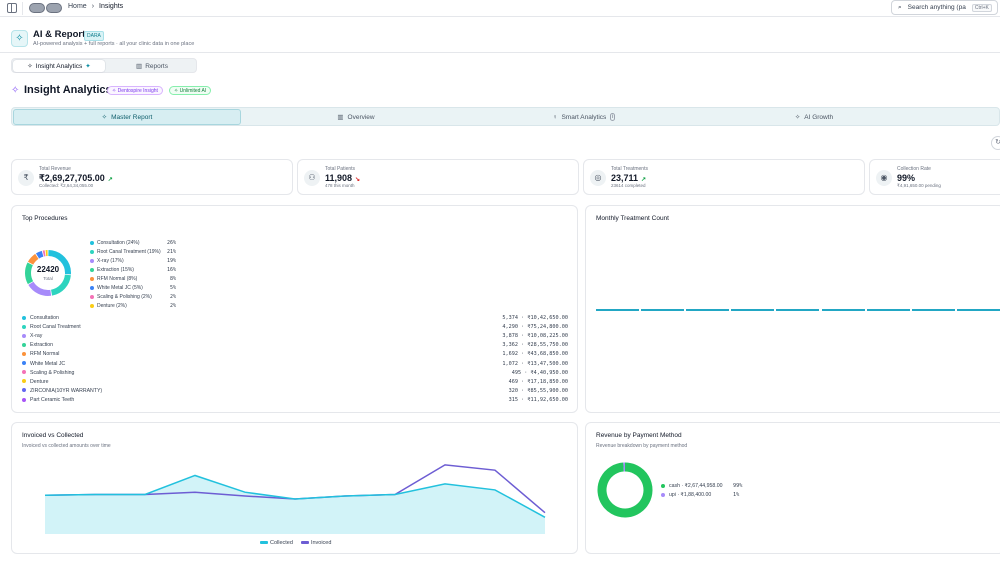  I want to click on tab-label: Smart Analytics, so click(584, 117).